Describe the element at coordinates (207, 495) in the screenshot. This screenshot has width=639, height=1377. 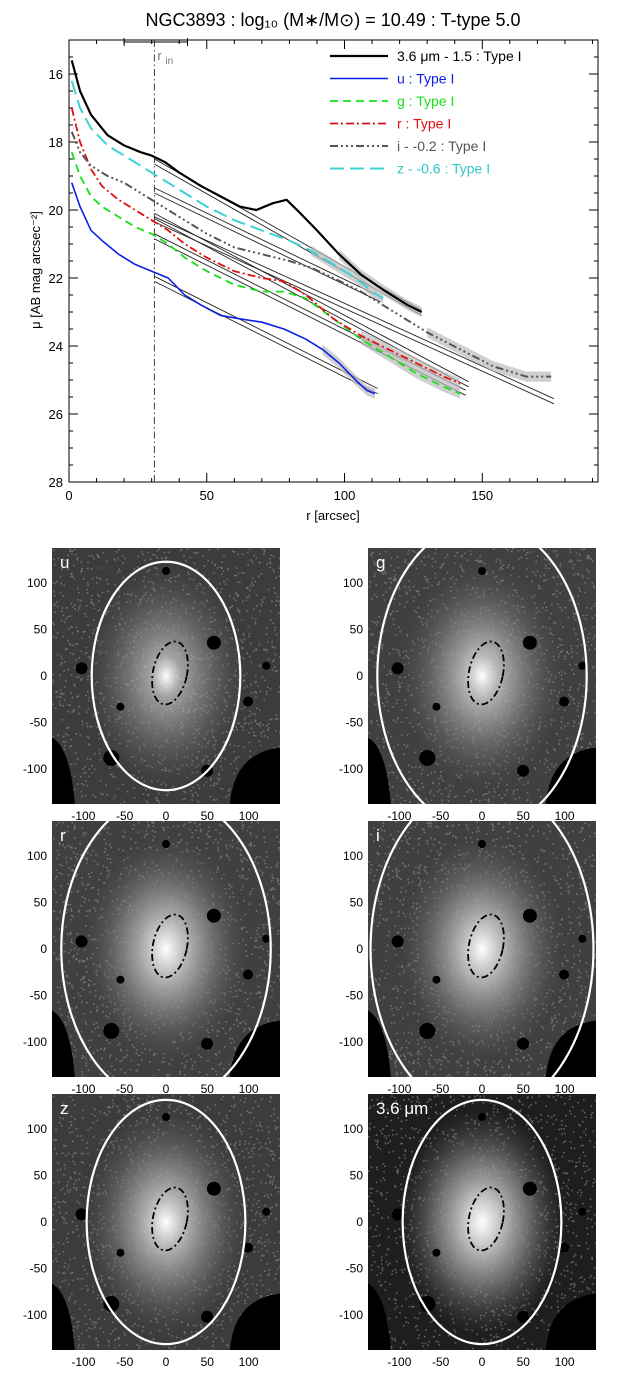
I see `x-tick-label: 50` at that location.